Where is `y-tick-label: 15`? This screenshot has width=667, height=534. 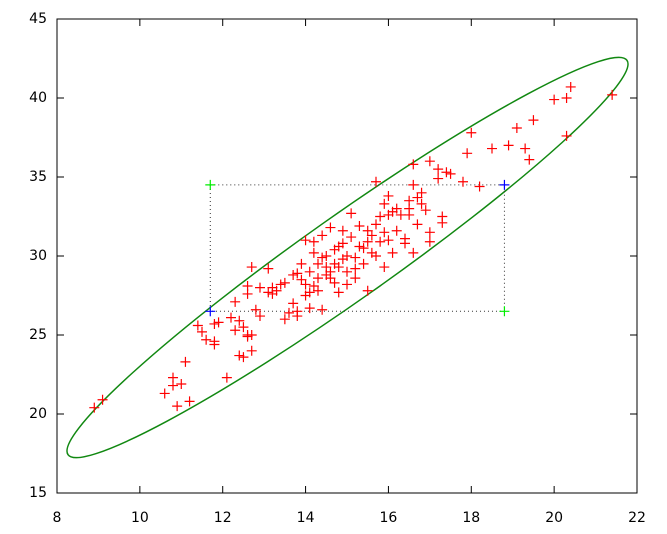
y-tick-label: 15 is located at coordinates (38, 493).